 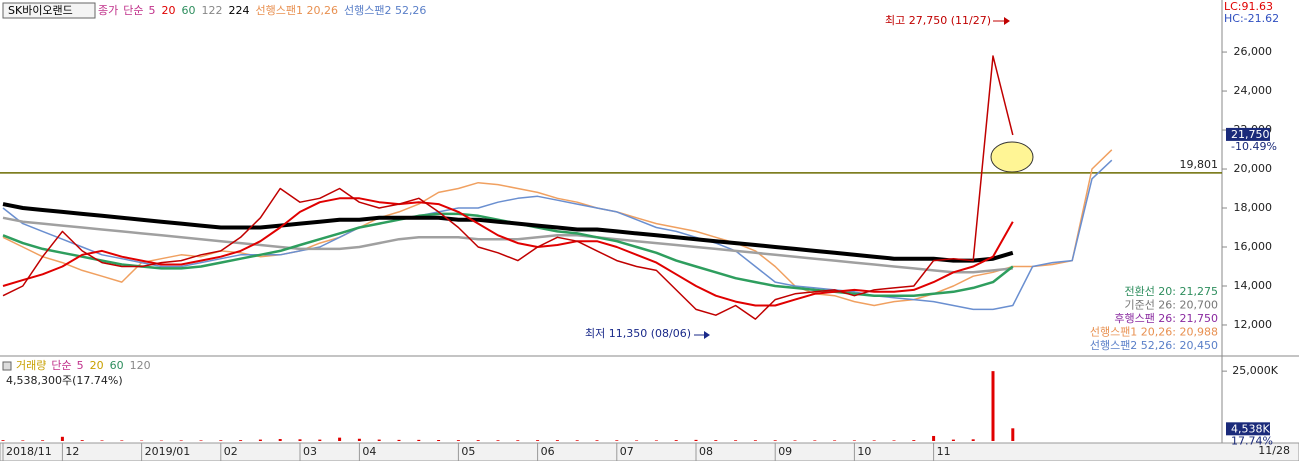 What do you see at coordinates (1274, 450) in the screenshot?
I see `end-date: 11/28` at bounding box center [1274, 450].